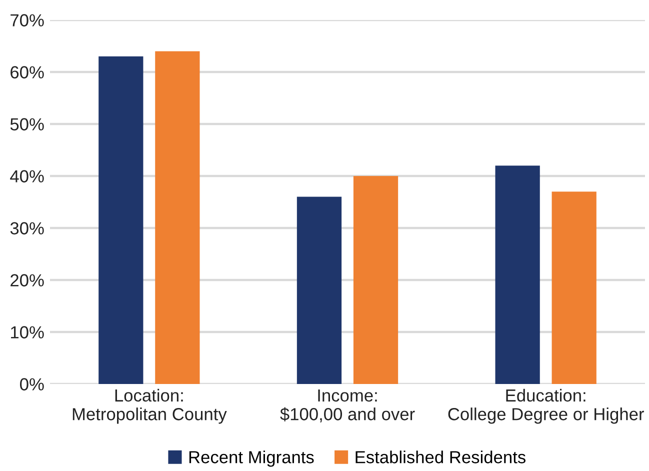 Image resolution: width=649 pixels, height=471 pixels. What do you see at coordinates (27, 20) in the screenshot?
I see `y-tick-label: 70%` at bounding box center [27, 20].